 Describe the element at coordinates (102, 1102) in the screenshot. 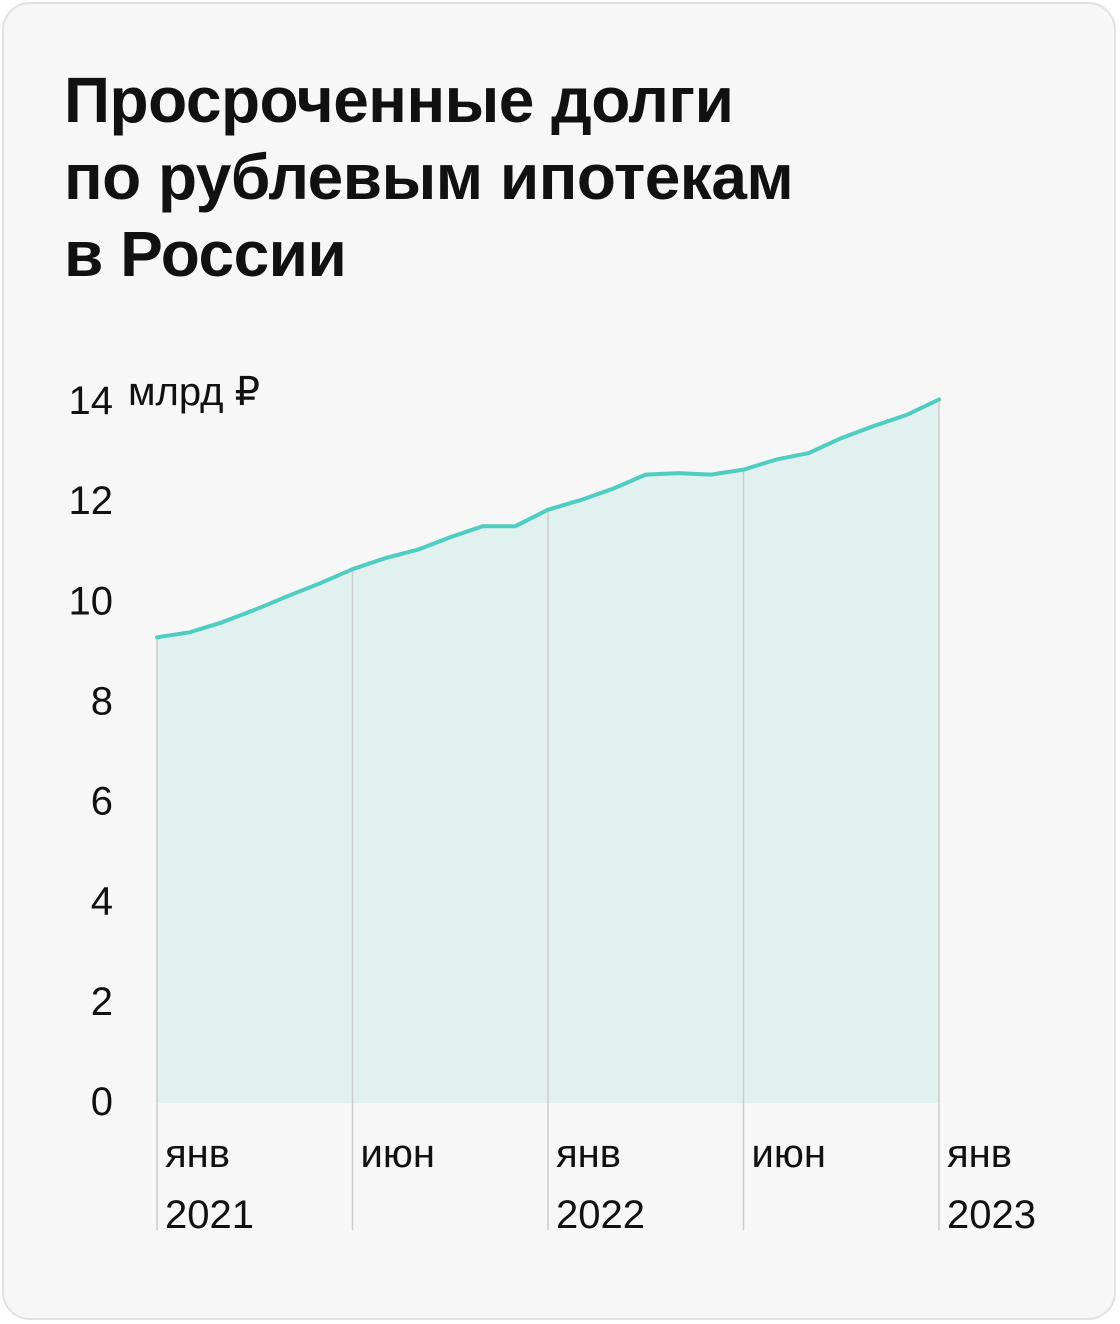

I see `y-tick-label: 0` at that location.